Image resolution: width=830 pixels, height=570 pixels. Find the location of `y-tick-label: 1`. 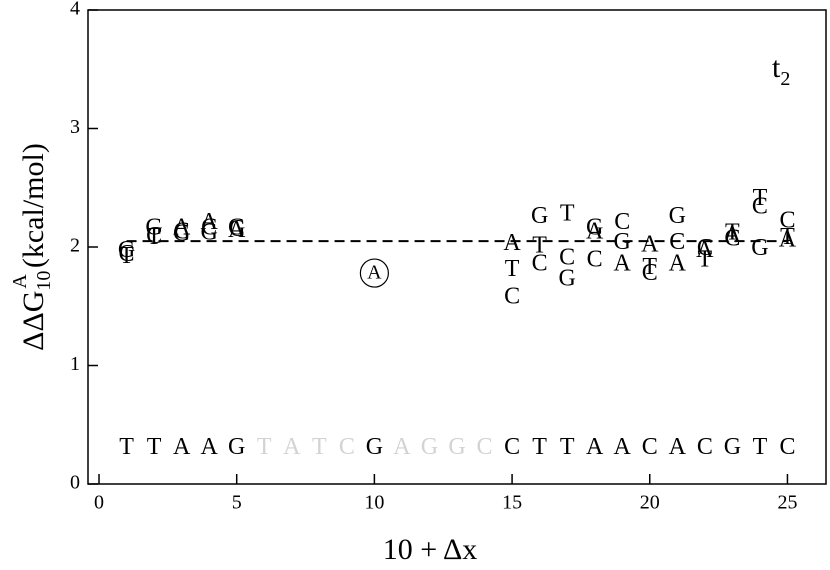

y-tick-label: 1 is located at coordinates (75, 364).